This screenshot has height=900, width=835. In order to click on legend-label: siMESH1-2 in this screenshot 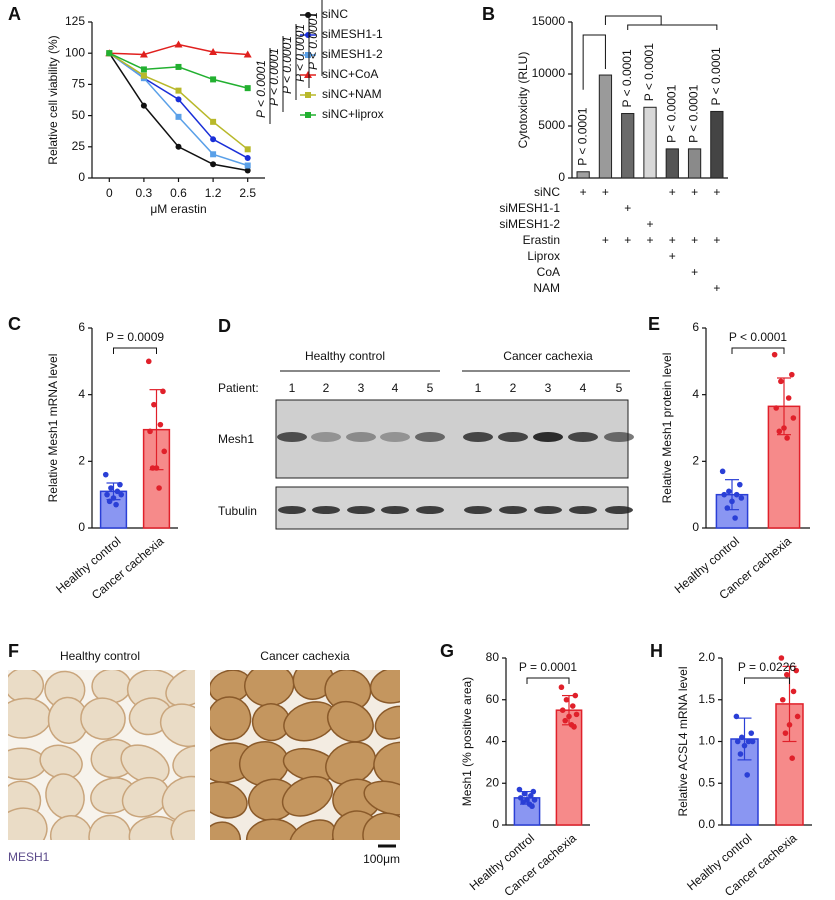, I will do `click(352, 54)`.